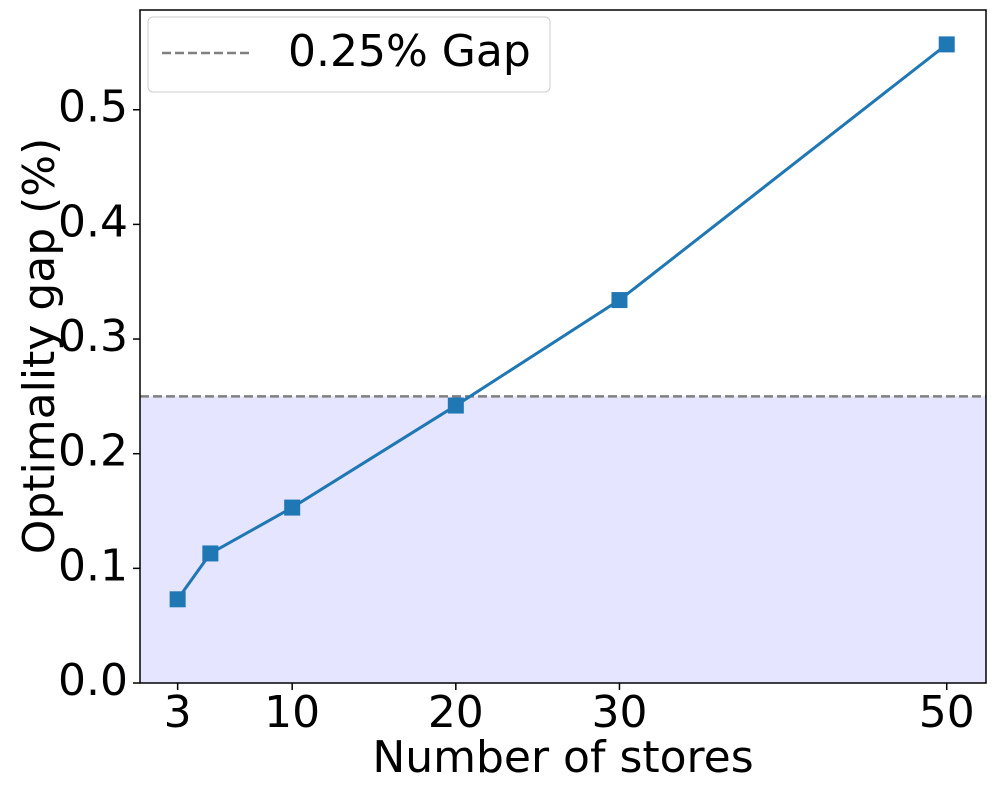 Image resolution: width=996 pixels, height=795 pixels. I want to click on y-tick-label: 0.4, so click(93, 221).